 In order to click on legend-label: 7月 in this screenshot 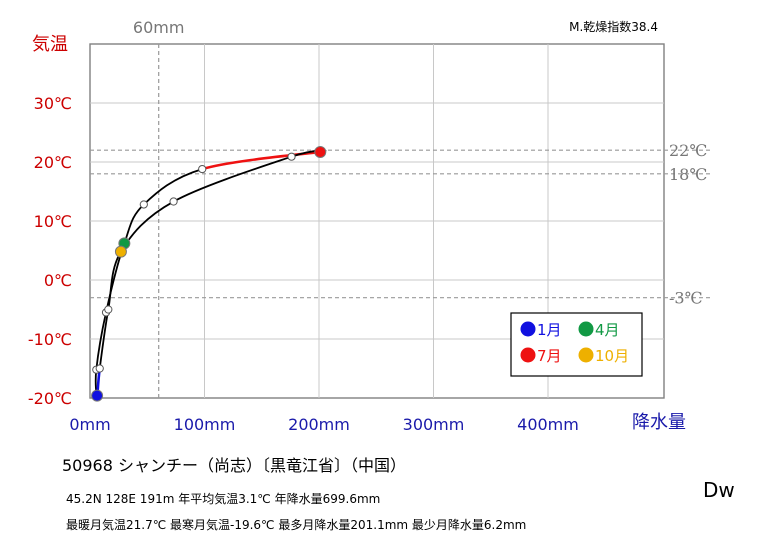, I will do `click(549, 356)`.